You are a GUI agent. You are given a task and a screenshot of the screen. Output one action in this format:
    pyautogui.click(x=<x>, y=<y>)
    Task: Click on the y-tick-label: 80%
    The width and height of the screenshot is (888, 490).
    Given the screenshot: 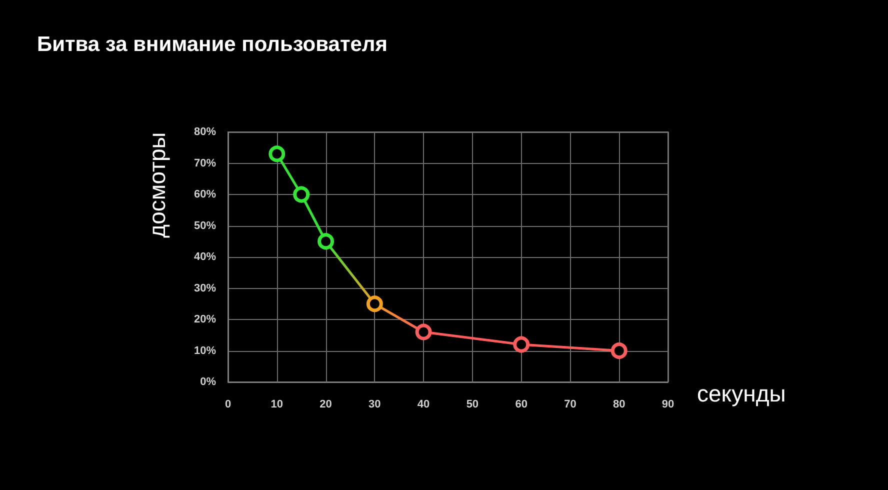 What is the action you would take?
    pyautogui.click(x=205, y=132)
    